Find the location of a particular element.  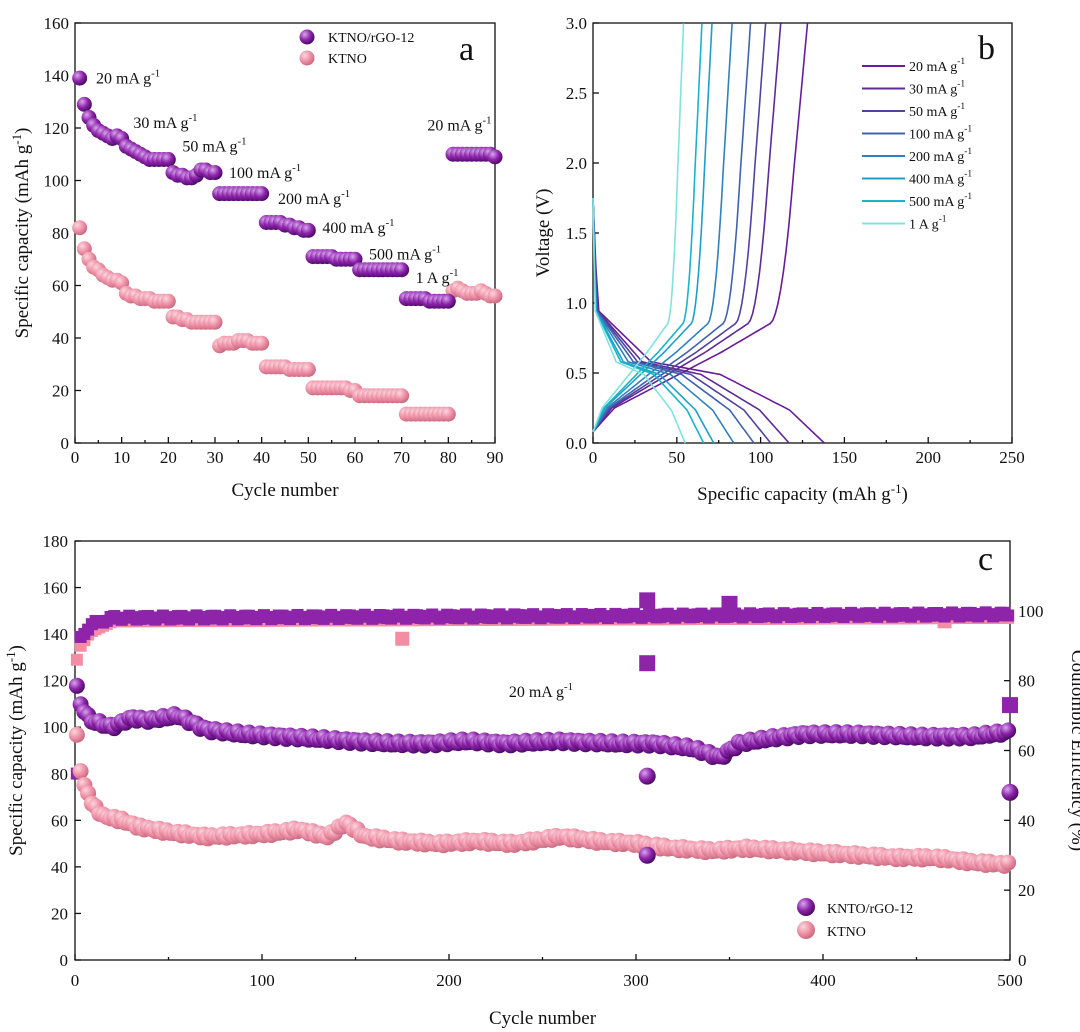

legend-label-a: KTNO/rGO-12 is located at coordinates (371, 38).